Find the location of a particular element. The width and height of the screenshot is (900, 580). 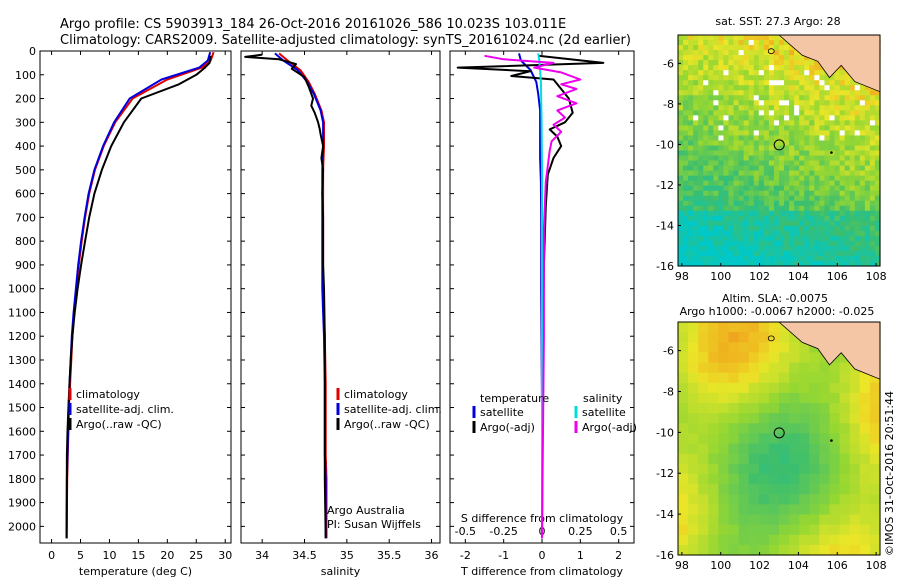

sst-x-tick-label: 108 is located at coordinates (876, 276).